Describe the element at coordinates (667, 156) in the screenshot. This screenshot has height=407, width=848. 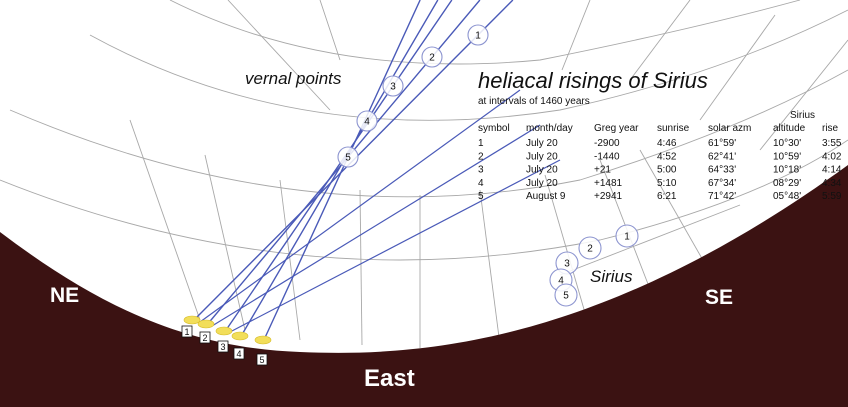
I see `table-cell: 4:52` at that location.